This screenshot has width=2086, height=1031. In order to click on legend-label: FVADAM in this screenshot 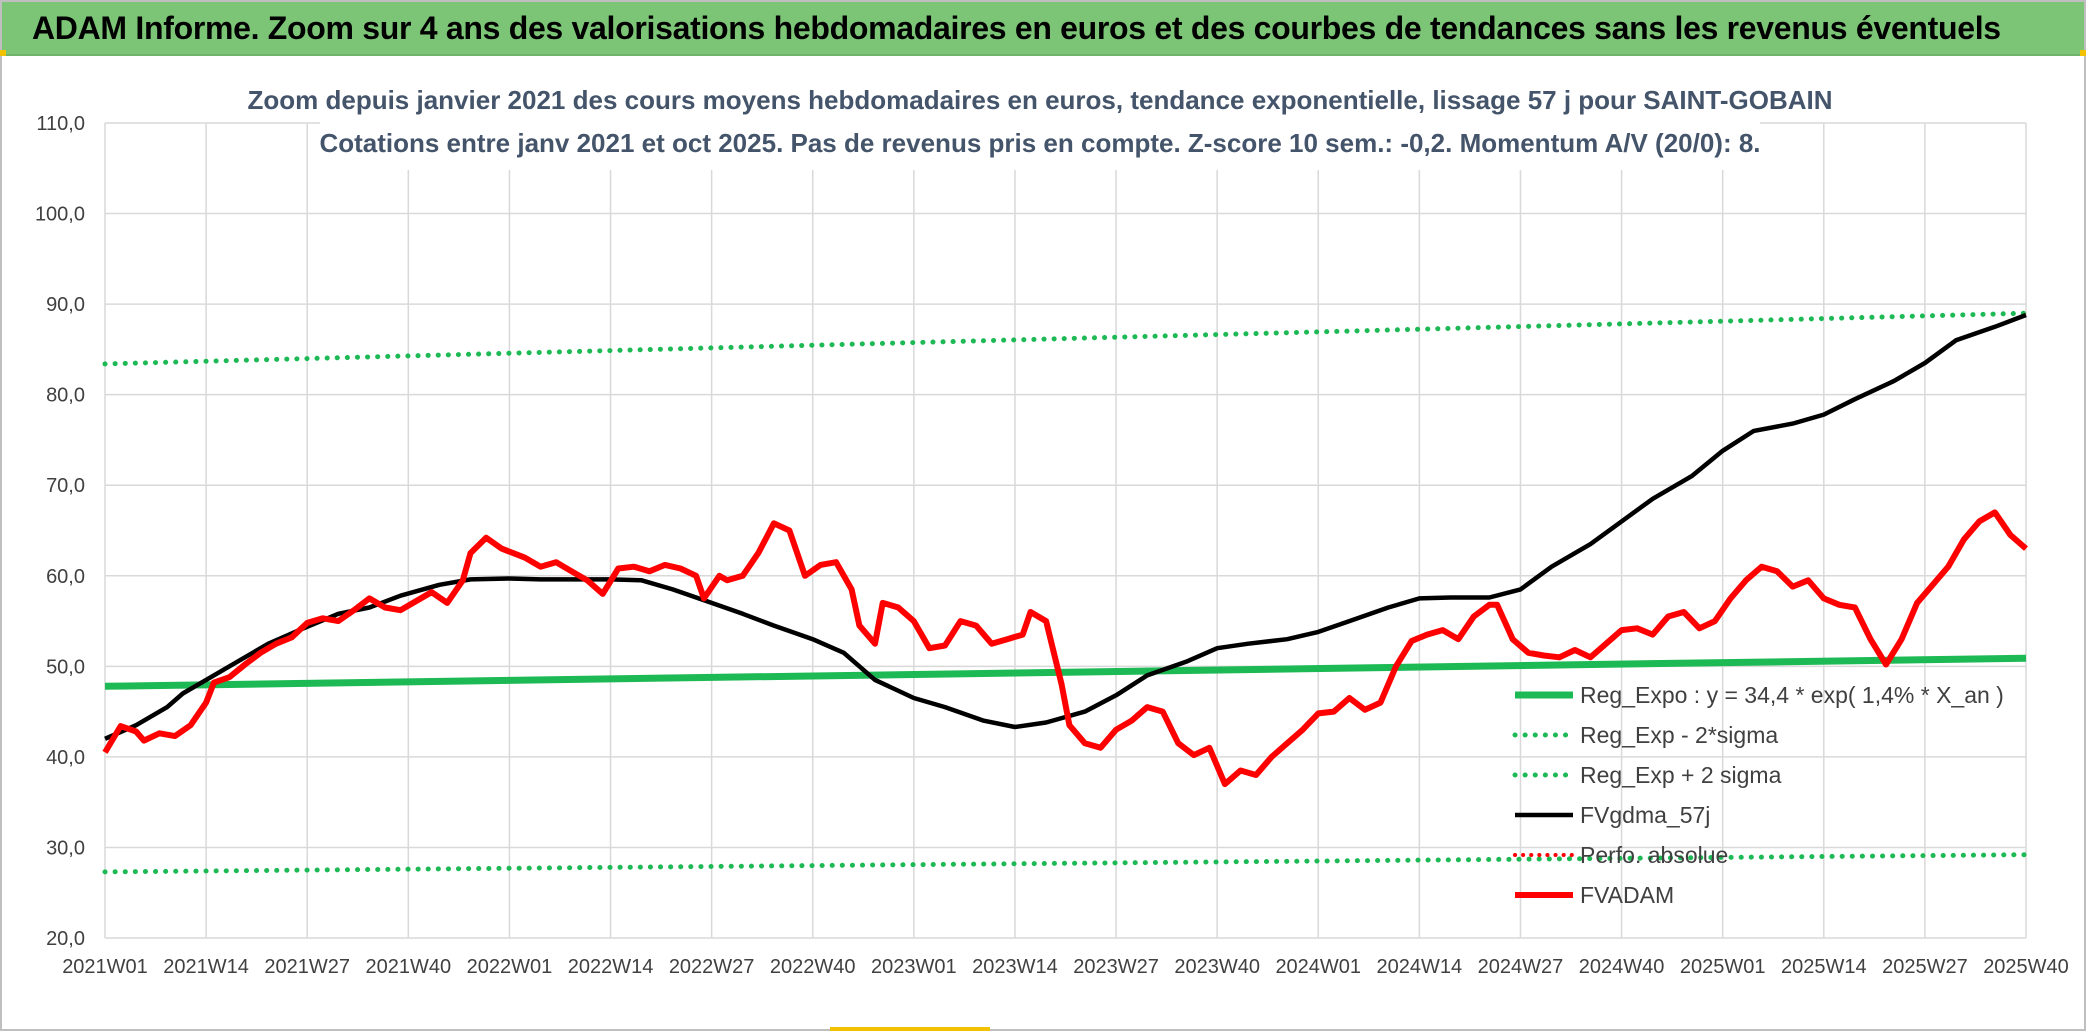, I will do `click(1627, 895)`.